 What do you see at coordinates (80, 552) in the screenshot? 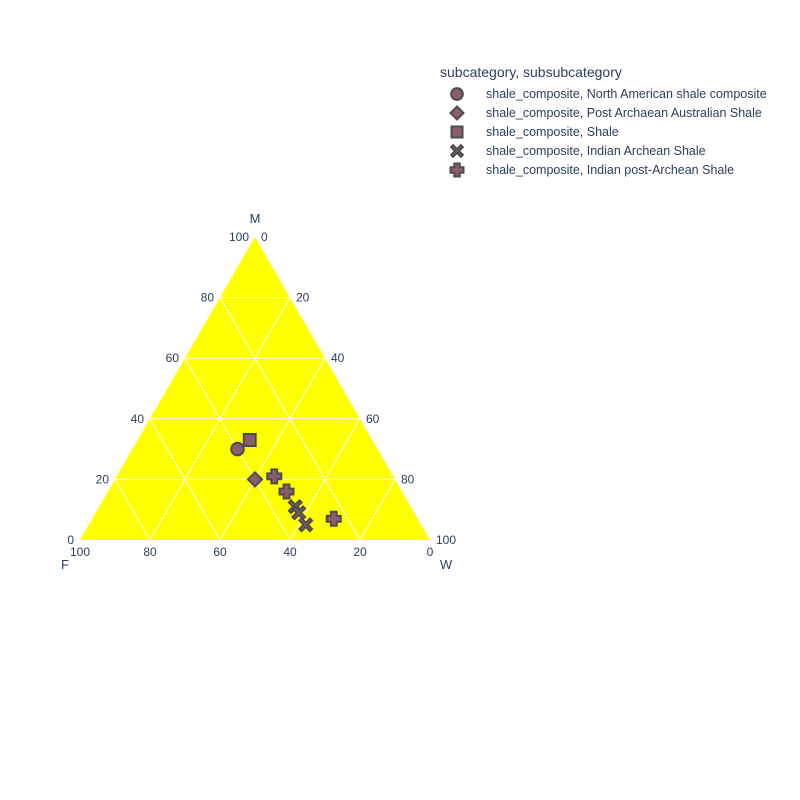
I see `f-tick-label: 100` at bounding box center [80, 552].